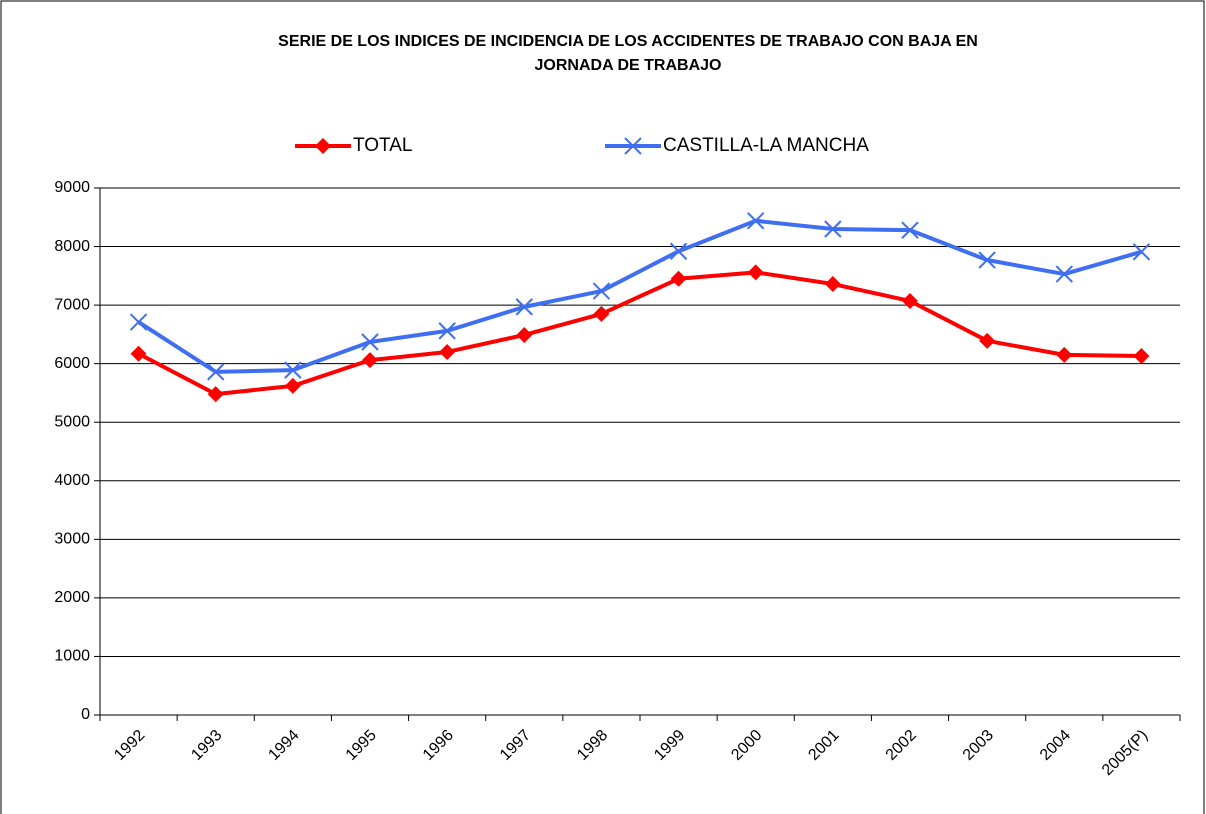 The image size is (1206, 814). I want to click on y-tick-label: 2000, so click(72, 597).